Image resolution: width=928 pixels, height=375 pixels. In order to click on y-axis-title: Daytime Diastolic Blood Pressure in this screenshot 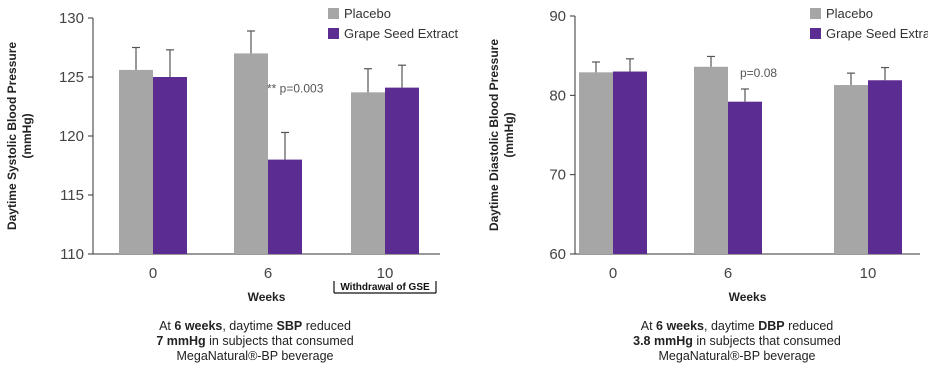, I will do `click(494, 135)`.